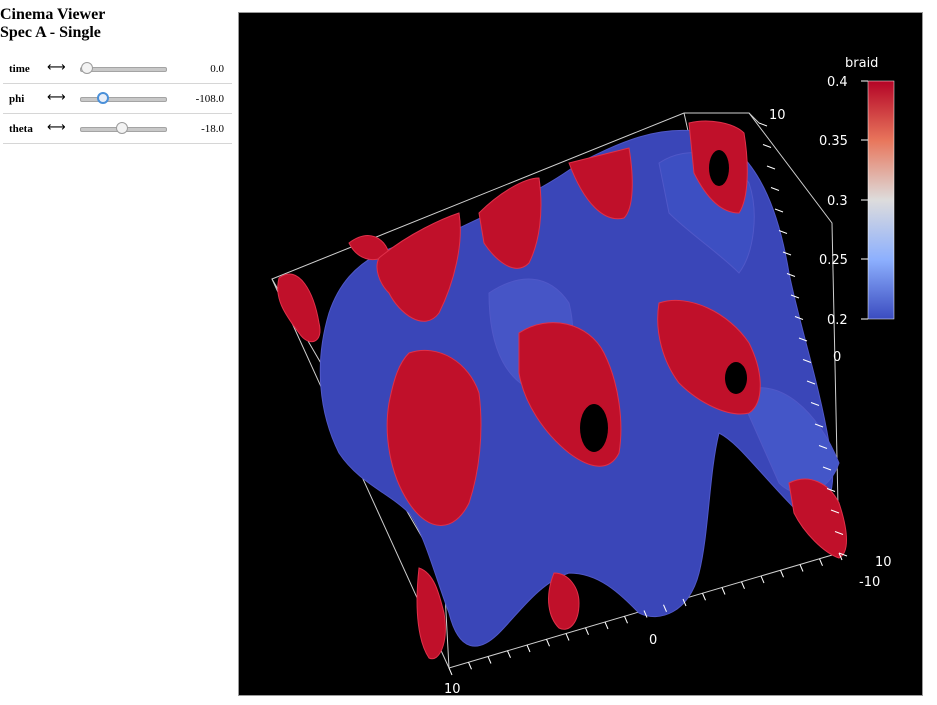  I want to click on colorbar-ticks, so click(864, 200).